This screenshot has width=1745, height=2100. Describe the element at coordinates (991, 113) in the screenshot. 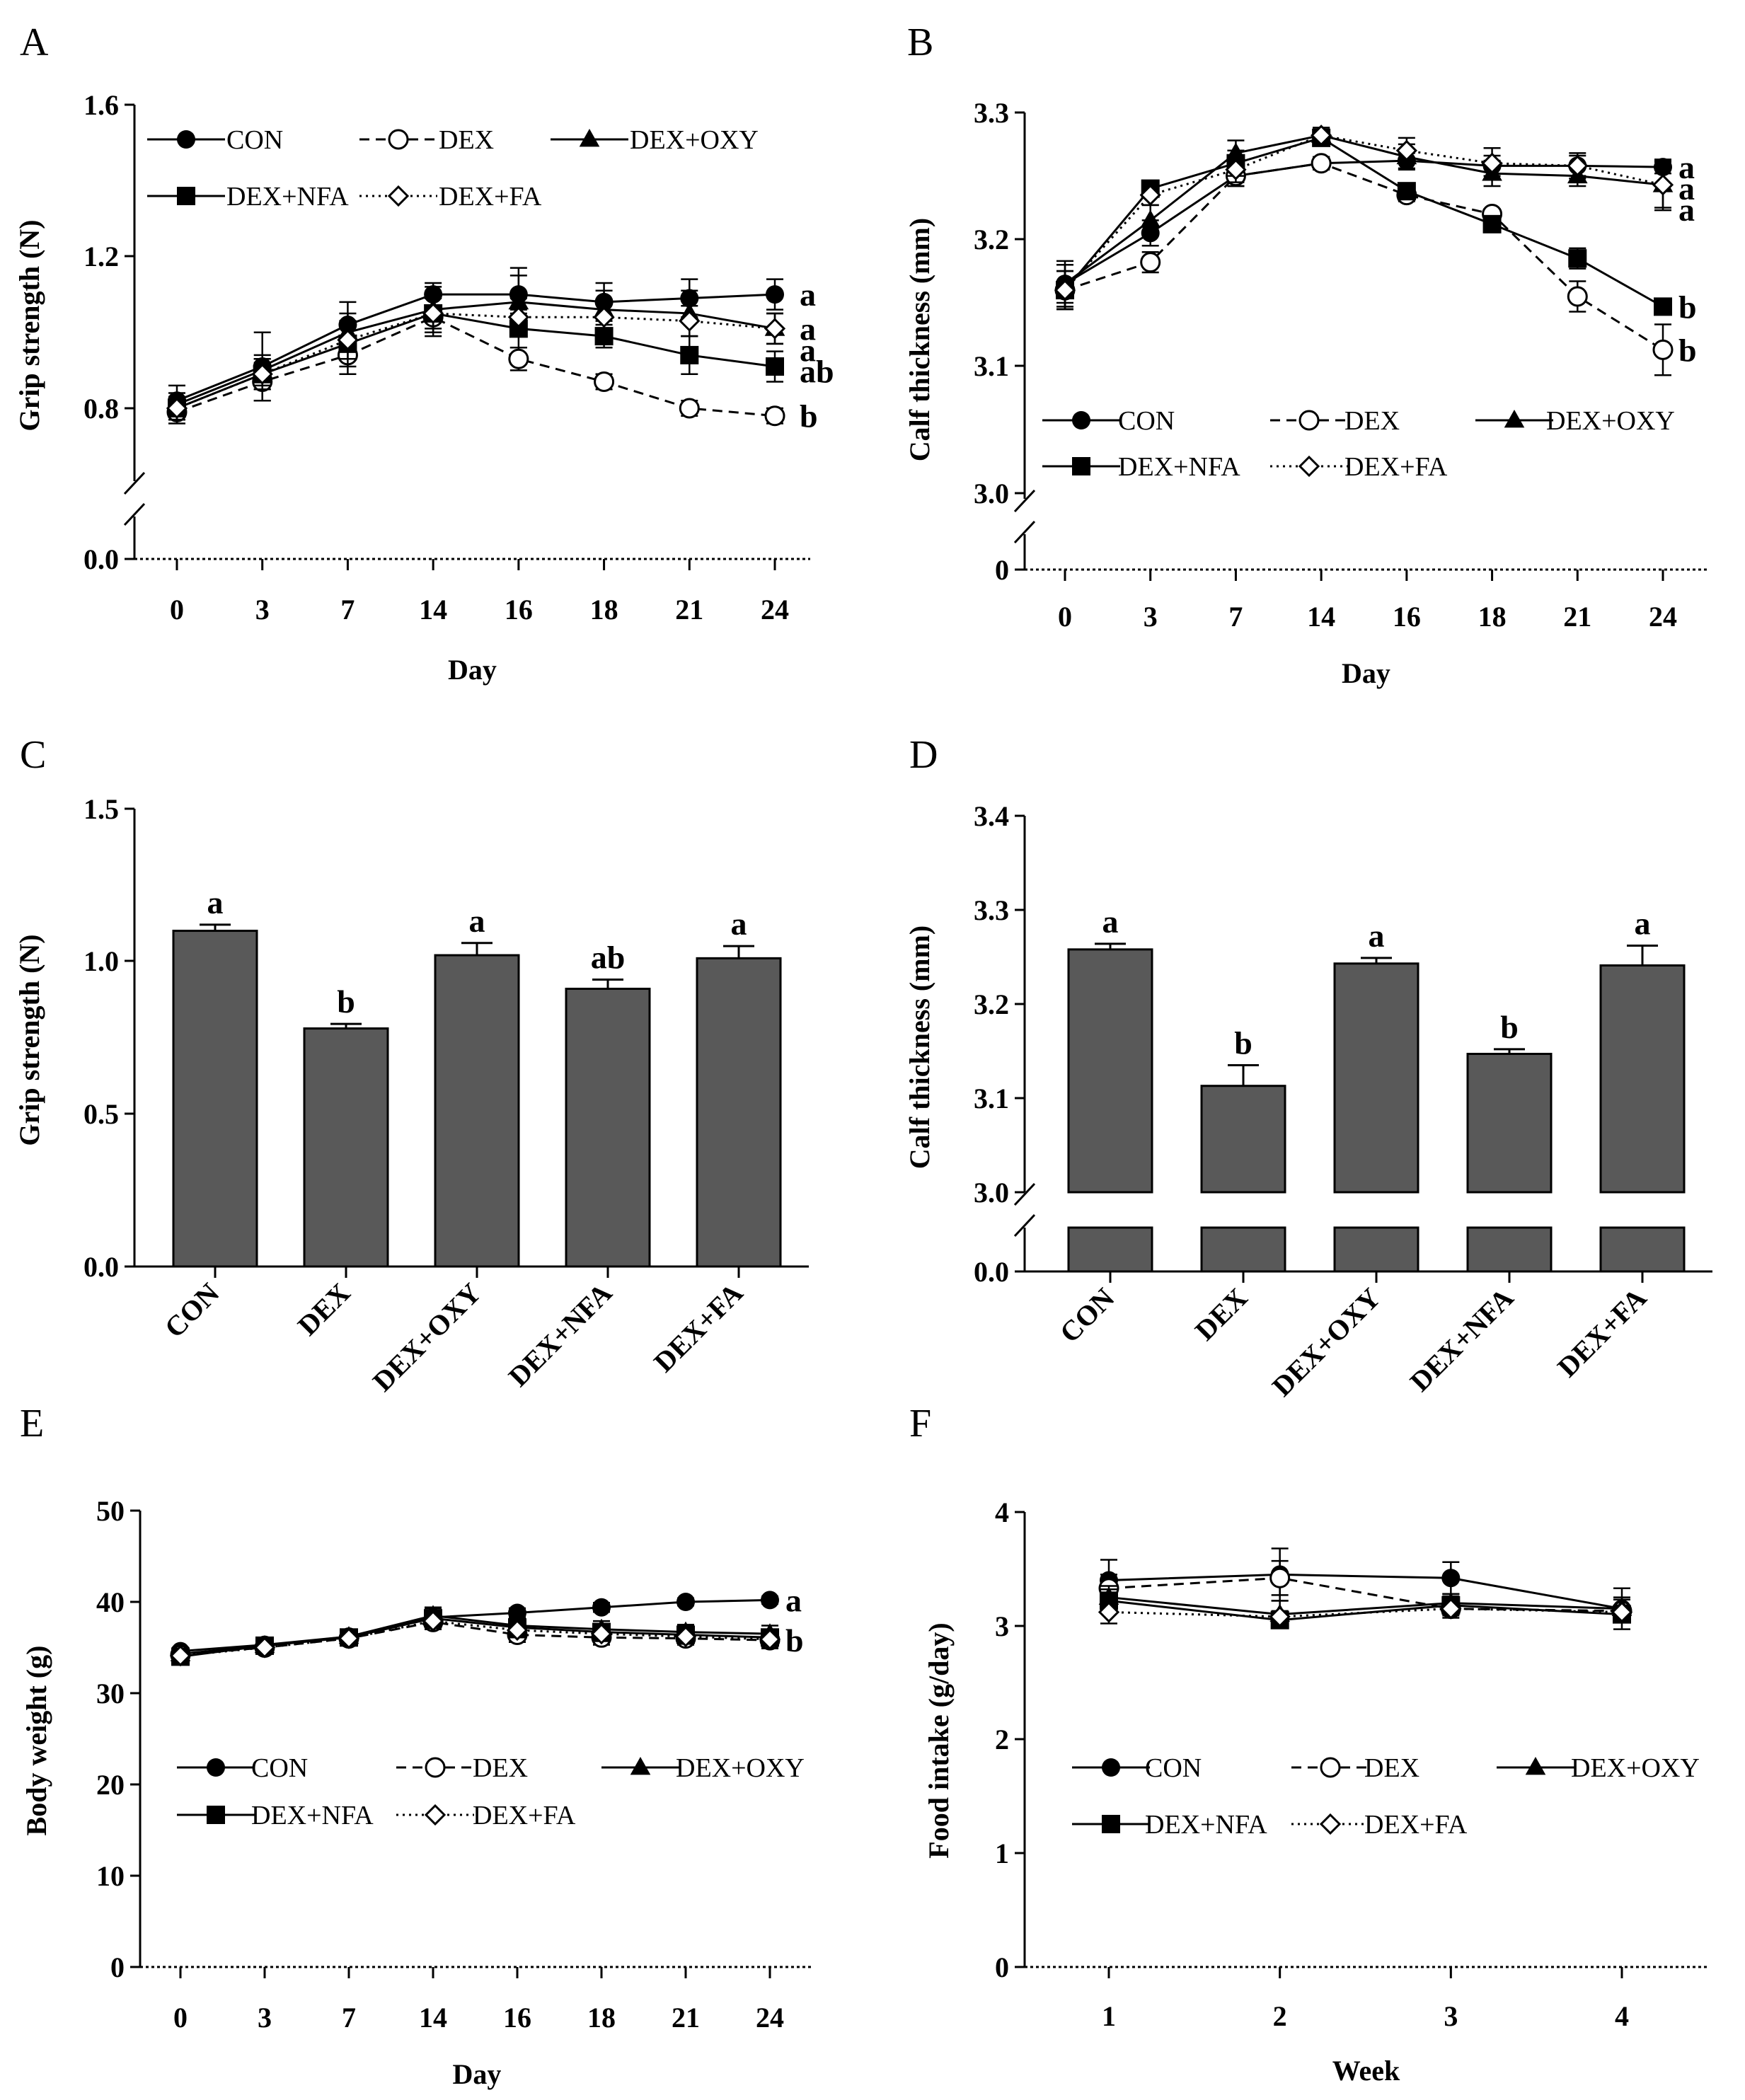

I see `y-tick-label: 3.3` at that location.